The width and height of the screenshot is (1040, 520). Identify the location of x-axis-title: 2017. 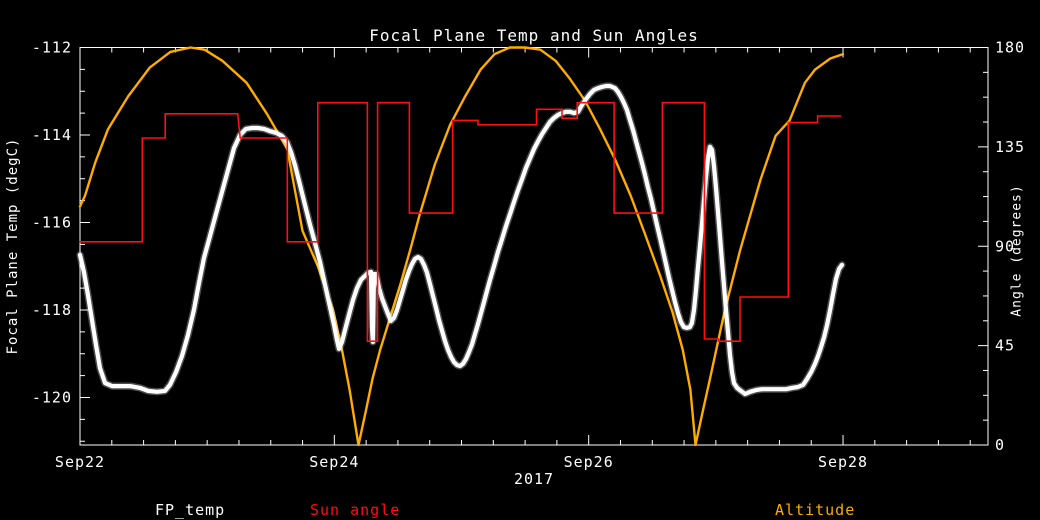
(534, 479).